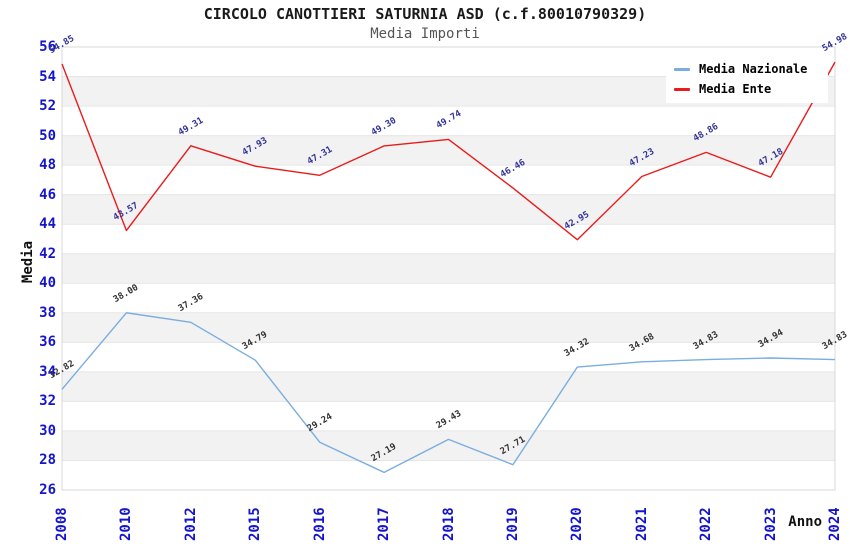  Describe the element at coordinates (512, 524) in the screenshot. I see `x-tick-label: 2019` at that location.